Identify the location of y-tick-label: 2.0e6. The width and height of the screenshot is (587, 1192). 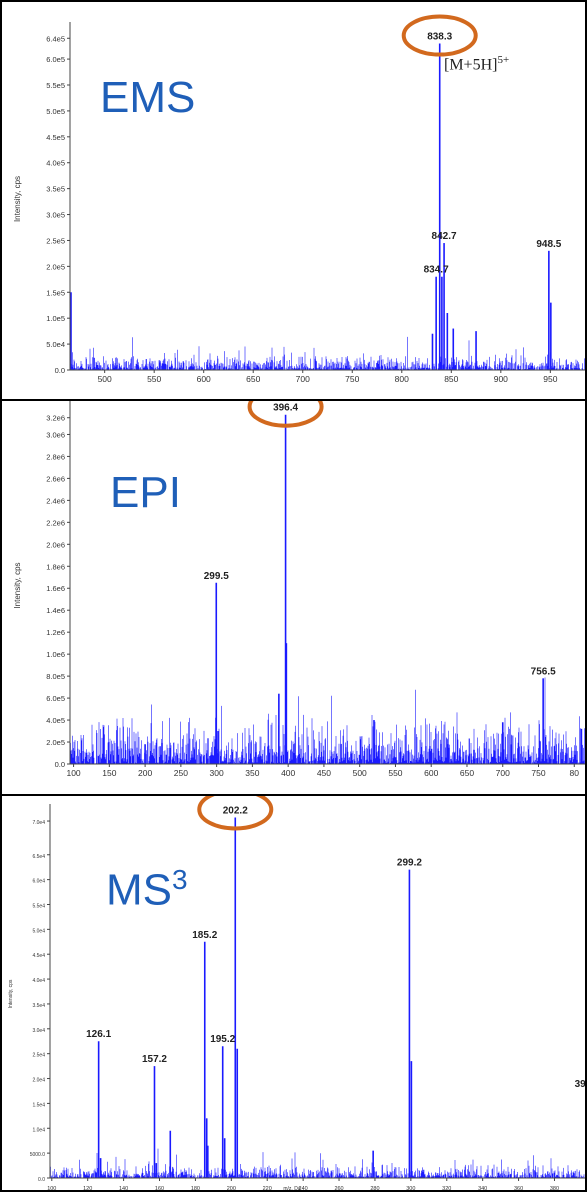
(55, 544).